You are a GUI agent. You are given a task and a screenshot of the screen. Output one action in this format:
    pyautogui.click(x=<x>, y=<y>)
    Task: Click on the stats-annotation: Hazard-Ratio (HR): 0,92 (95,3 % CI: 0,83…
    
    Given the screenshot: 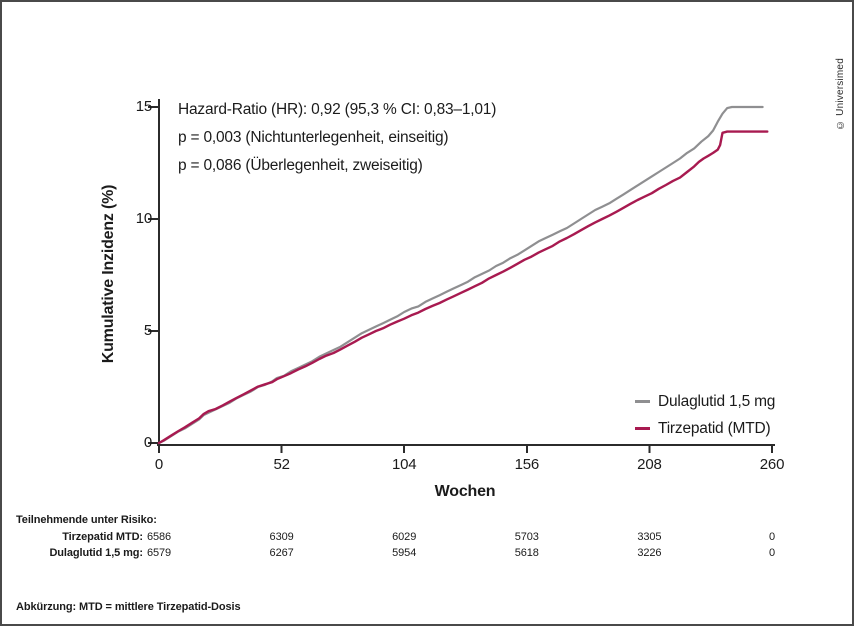 What is the action you would take?
    pyautogui.click(x=337, y=138)
    